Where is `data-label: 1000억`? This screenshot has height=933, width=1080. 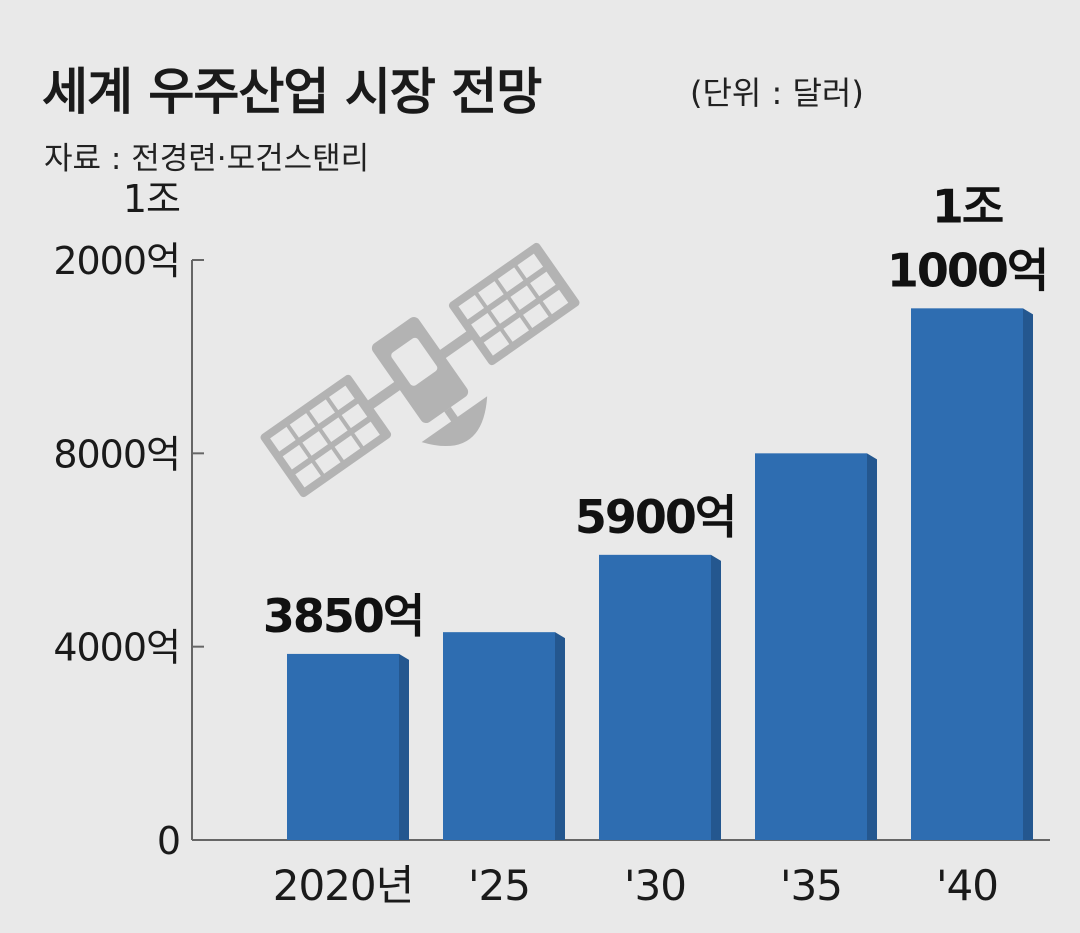 data-label: 1000억 is located at coordinates (967, 270).